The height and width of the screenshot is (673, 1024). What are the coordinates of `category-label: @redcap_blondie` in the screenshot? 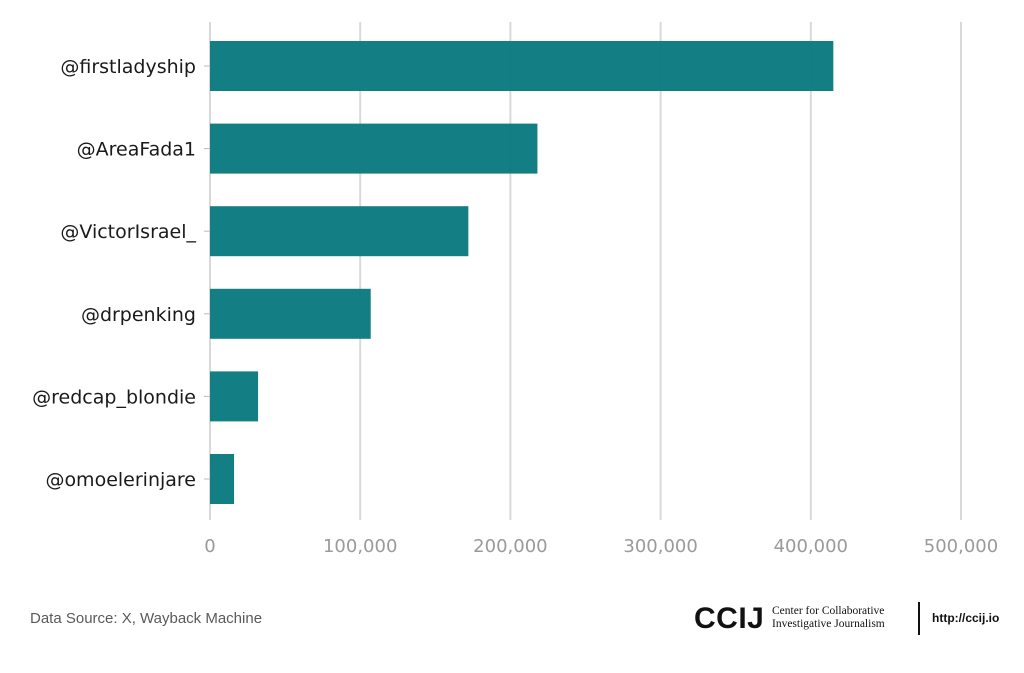 It's located at (114, 397).